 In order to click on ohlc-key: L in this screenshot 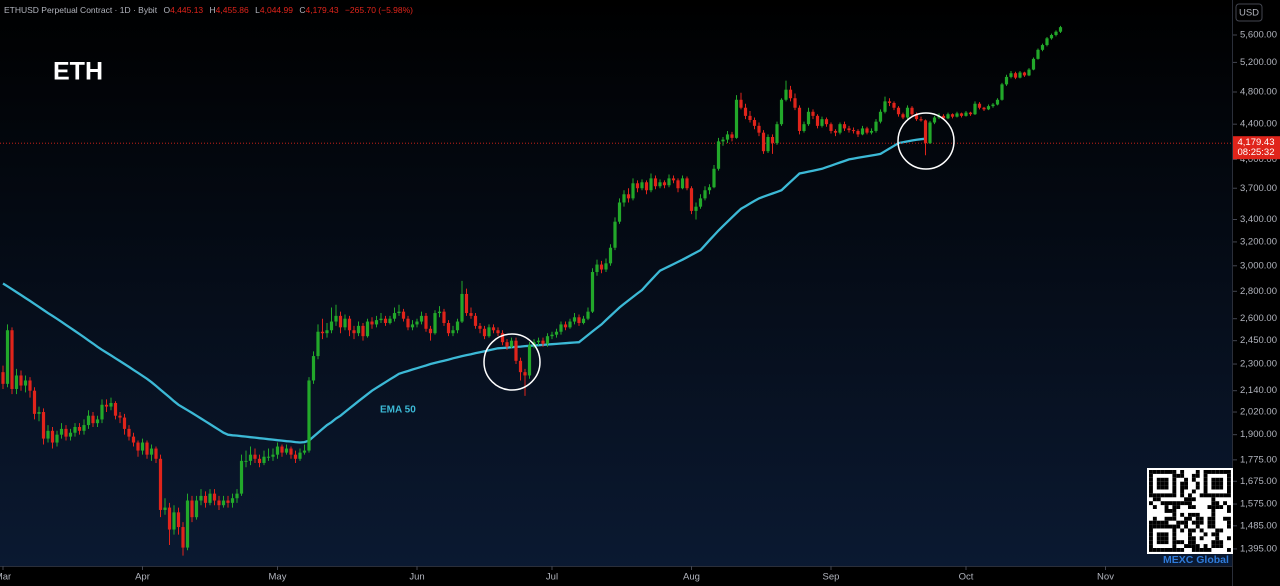, I will do `click(257, 10)`.